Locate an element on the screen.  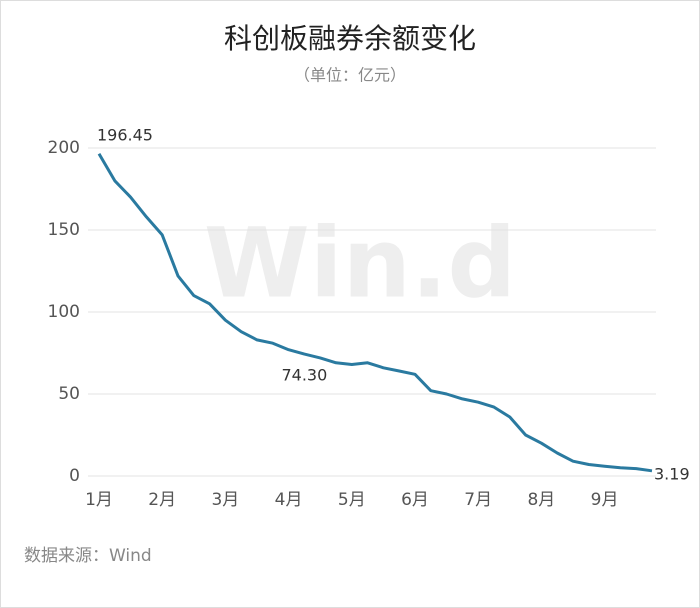
x-tick-label: 1月 is located at coordinates (99, 500).